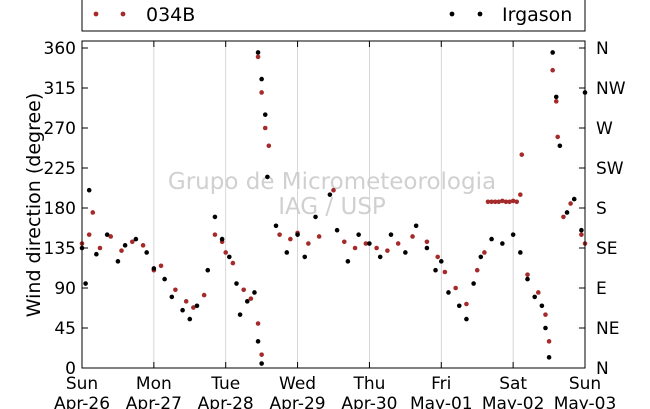  Describe the element at coordinates (225, 384) in the screenshot. I see `x-tick-label-day: Tue` at that location.